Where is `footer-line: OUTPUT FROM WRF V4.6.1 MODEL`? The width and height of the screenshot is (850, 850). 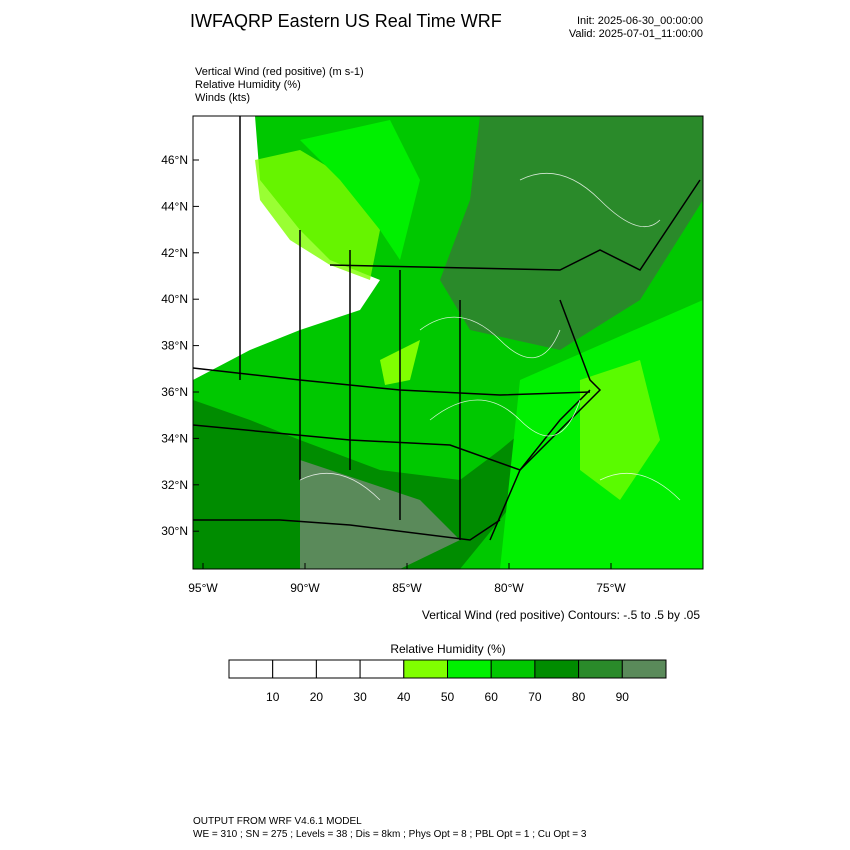
footer-line: OUTPUT FROM WRF V4.6.1 MODEL is located at coordinates (277, 821).